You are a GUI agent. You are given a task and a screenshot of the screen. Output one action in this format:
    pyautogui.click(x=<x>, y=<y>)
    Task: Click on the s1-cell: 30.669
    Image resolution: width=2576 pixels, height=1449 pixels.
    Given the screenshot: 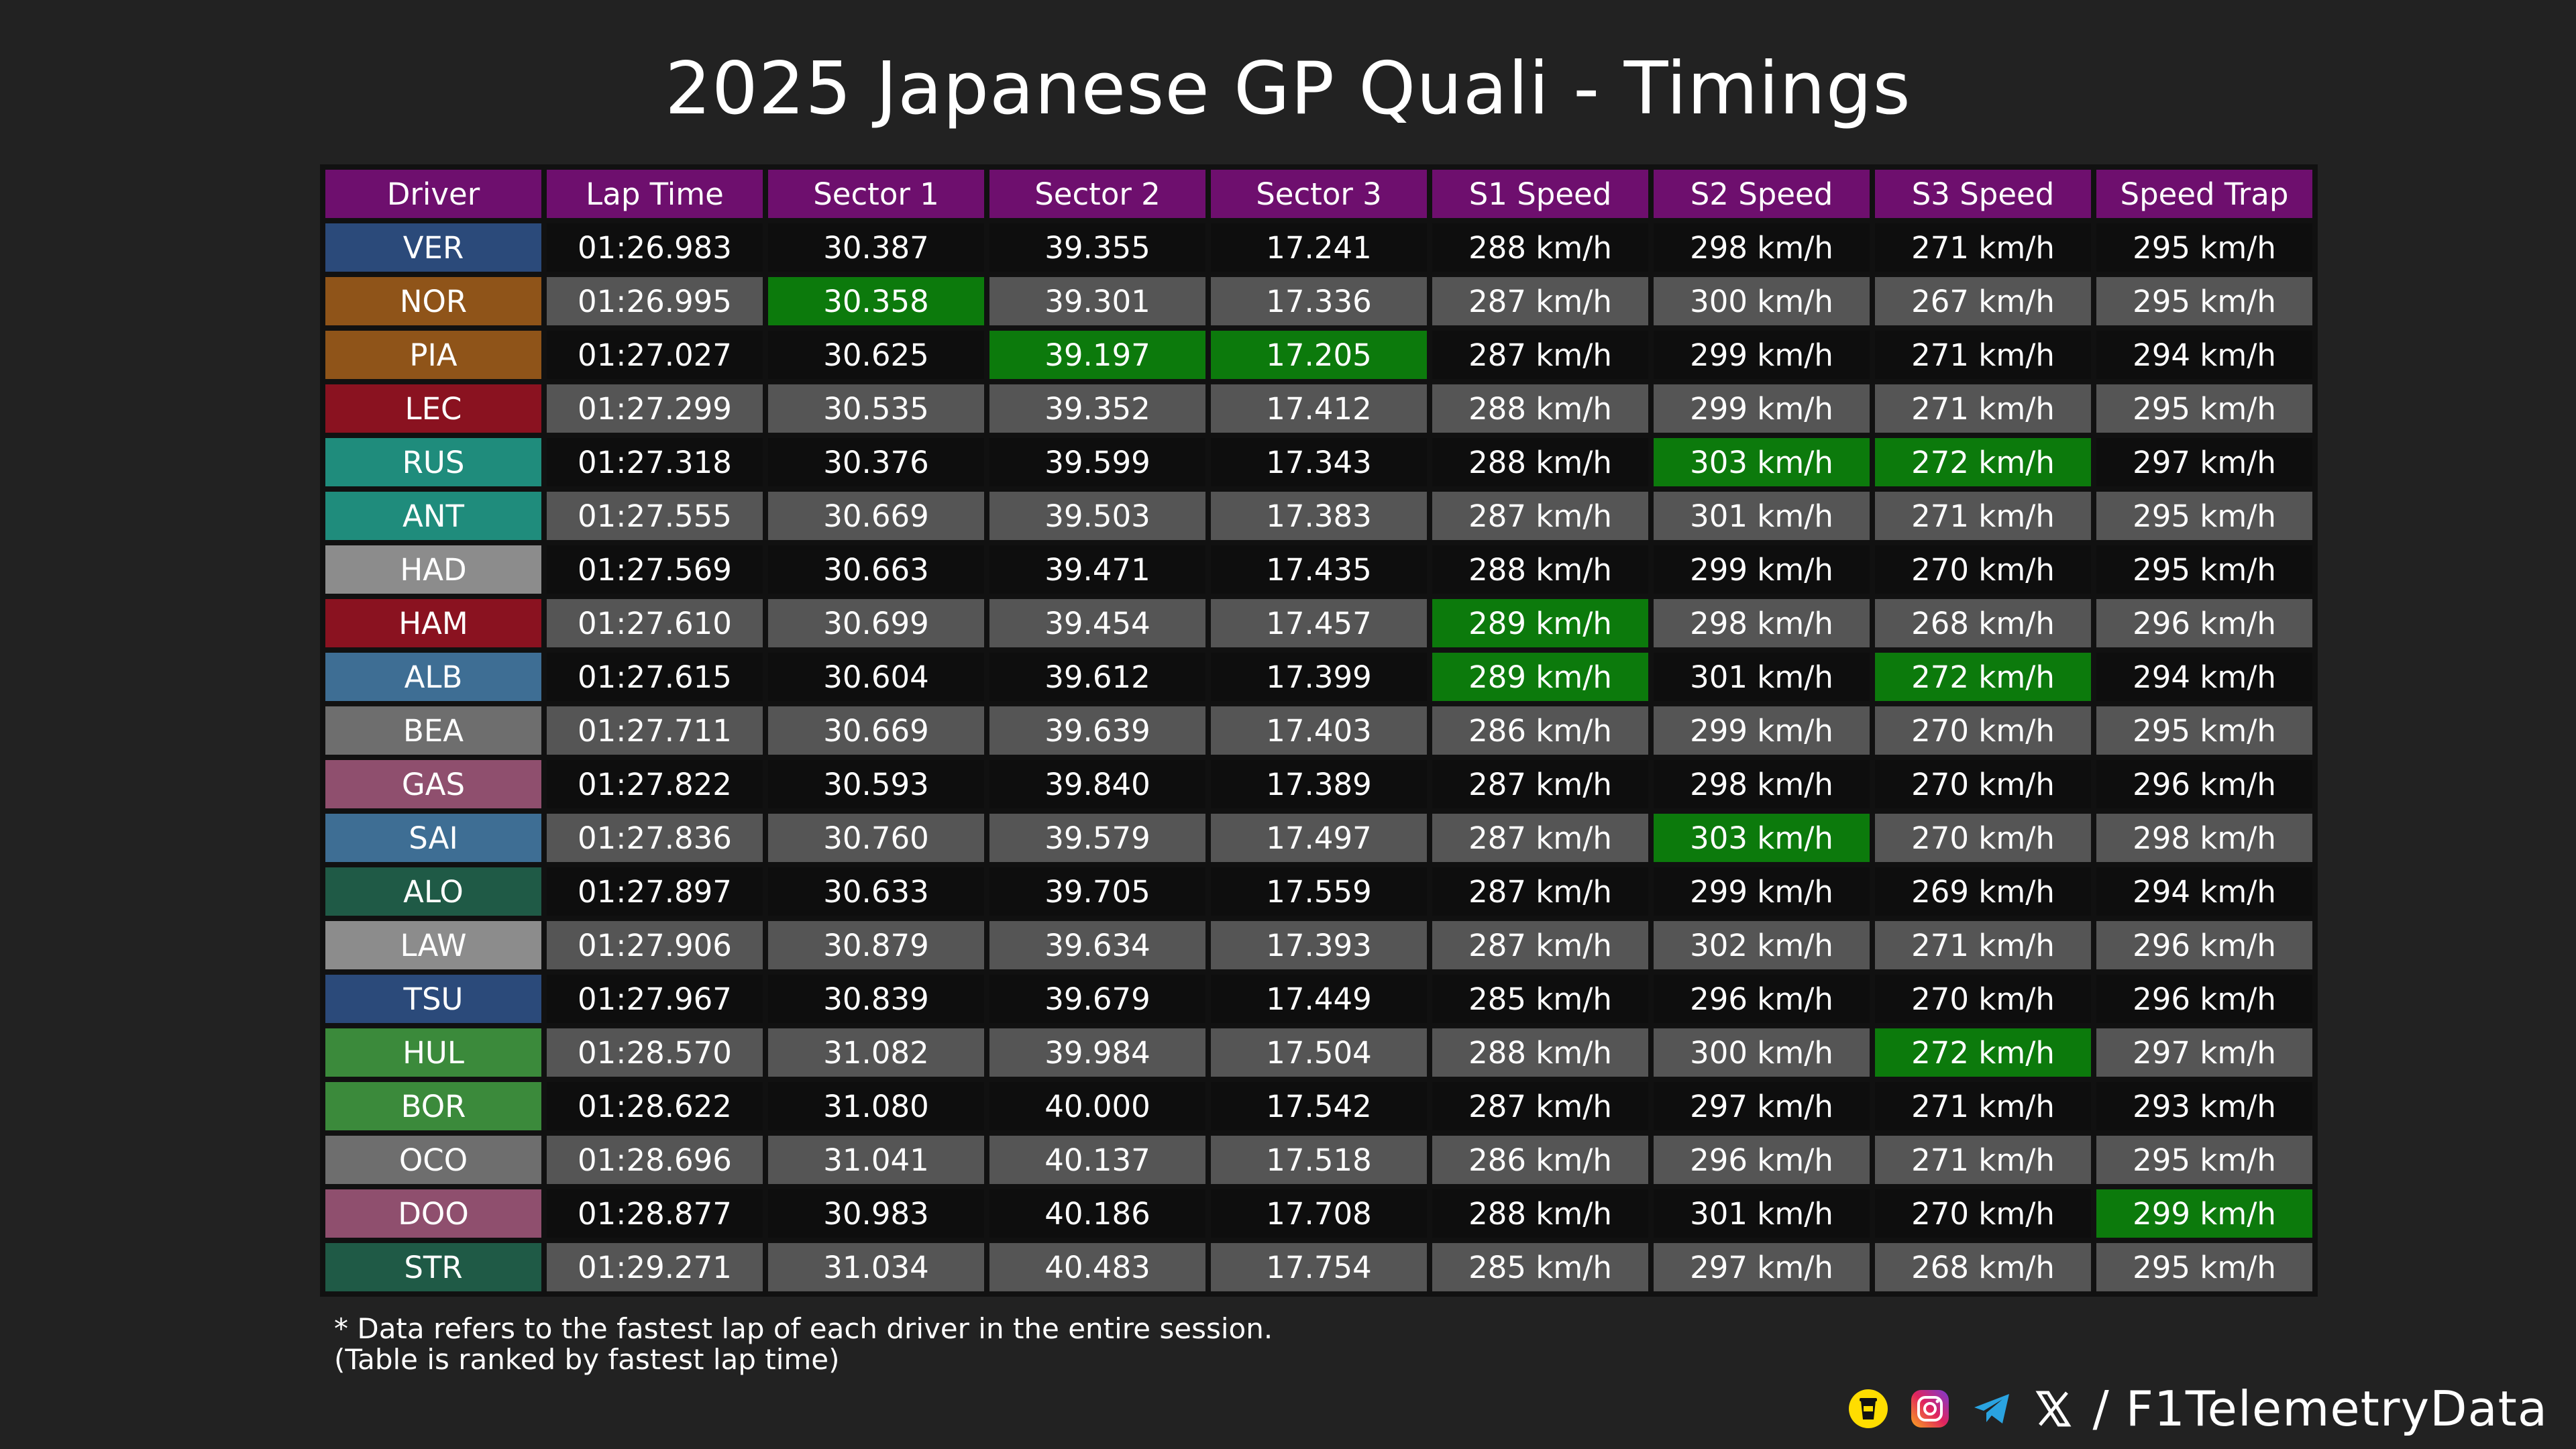 What is the action you would take?
    pyautogui.click(x=876, y=516)
    